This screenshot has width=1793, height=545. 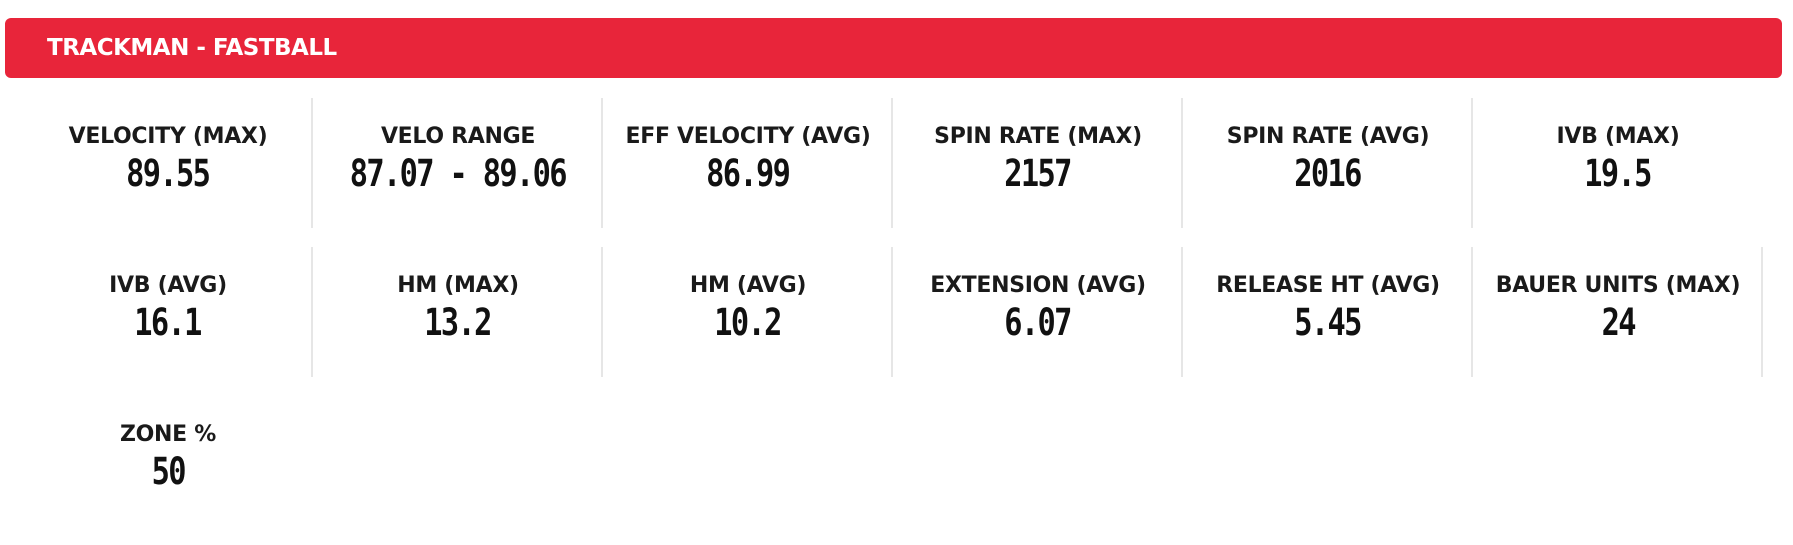 What do you see at coordinates (458, 136) in the screenshot?
I see `stat-label: VELO RANGE` at bounding box center [458, 136].